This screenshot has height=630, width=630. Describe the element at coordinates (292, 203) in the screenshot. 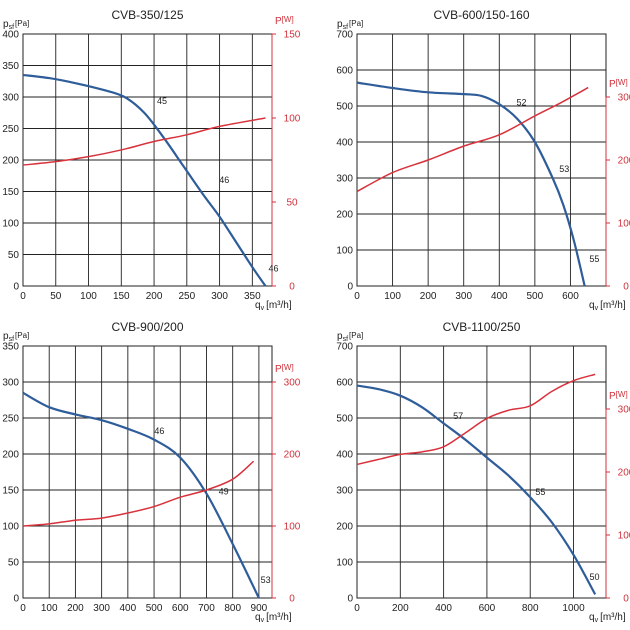

I see `power-tick-label: 50` at that location.